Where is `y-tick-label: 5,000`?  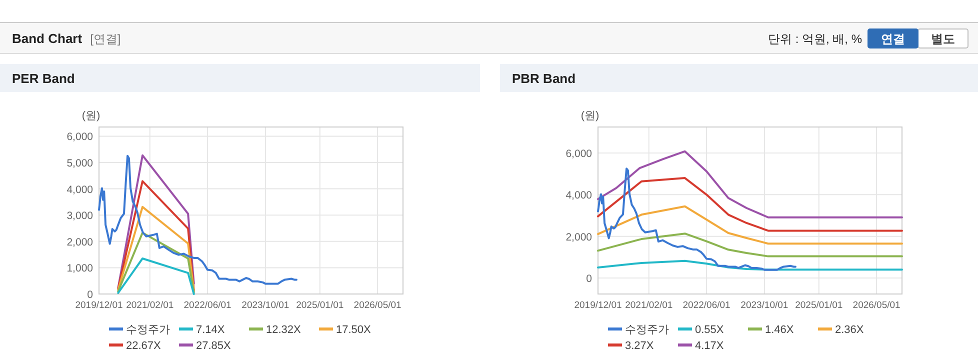
y-tick-label: 5,000 is located at coordinates (80, 164).